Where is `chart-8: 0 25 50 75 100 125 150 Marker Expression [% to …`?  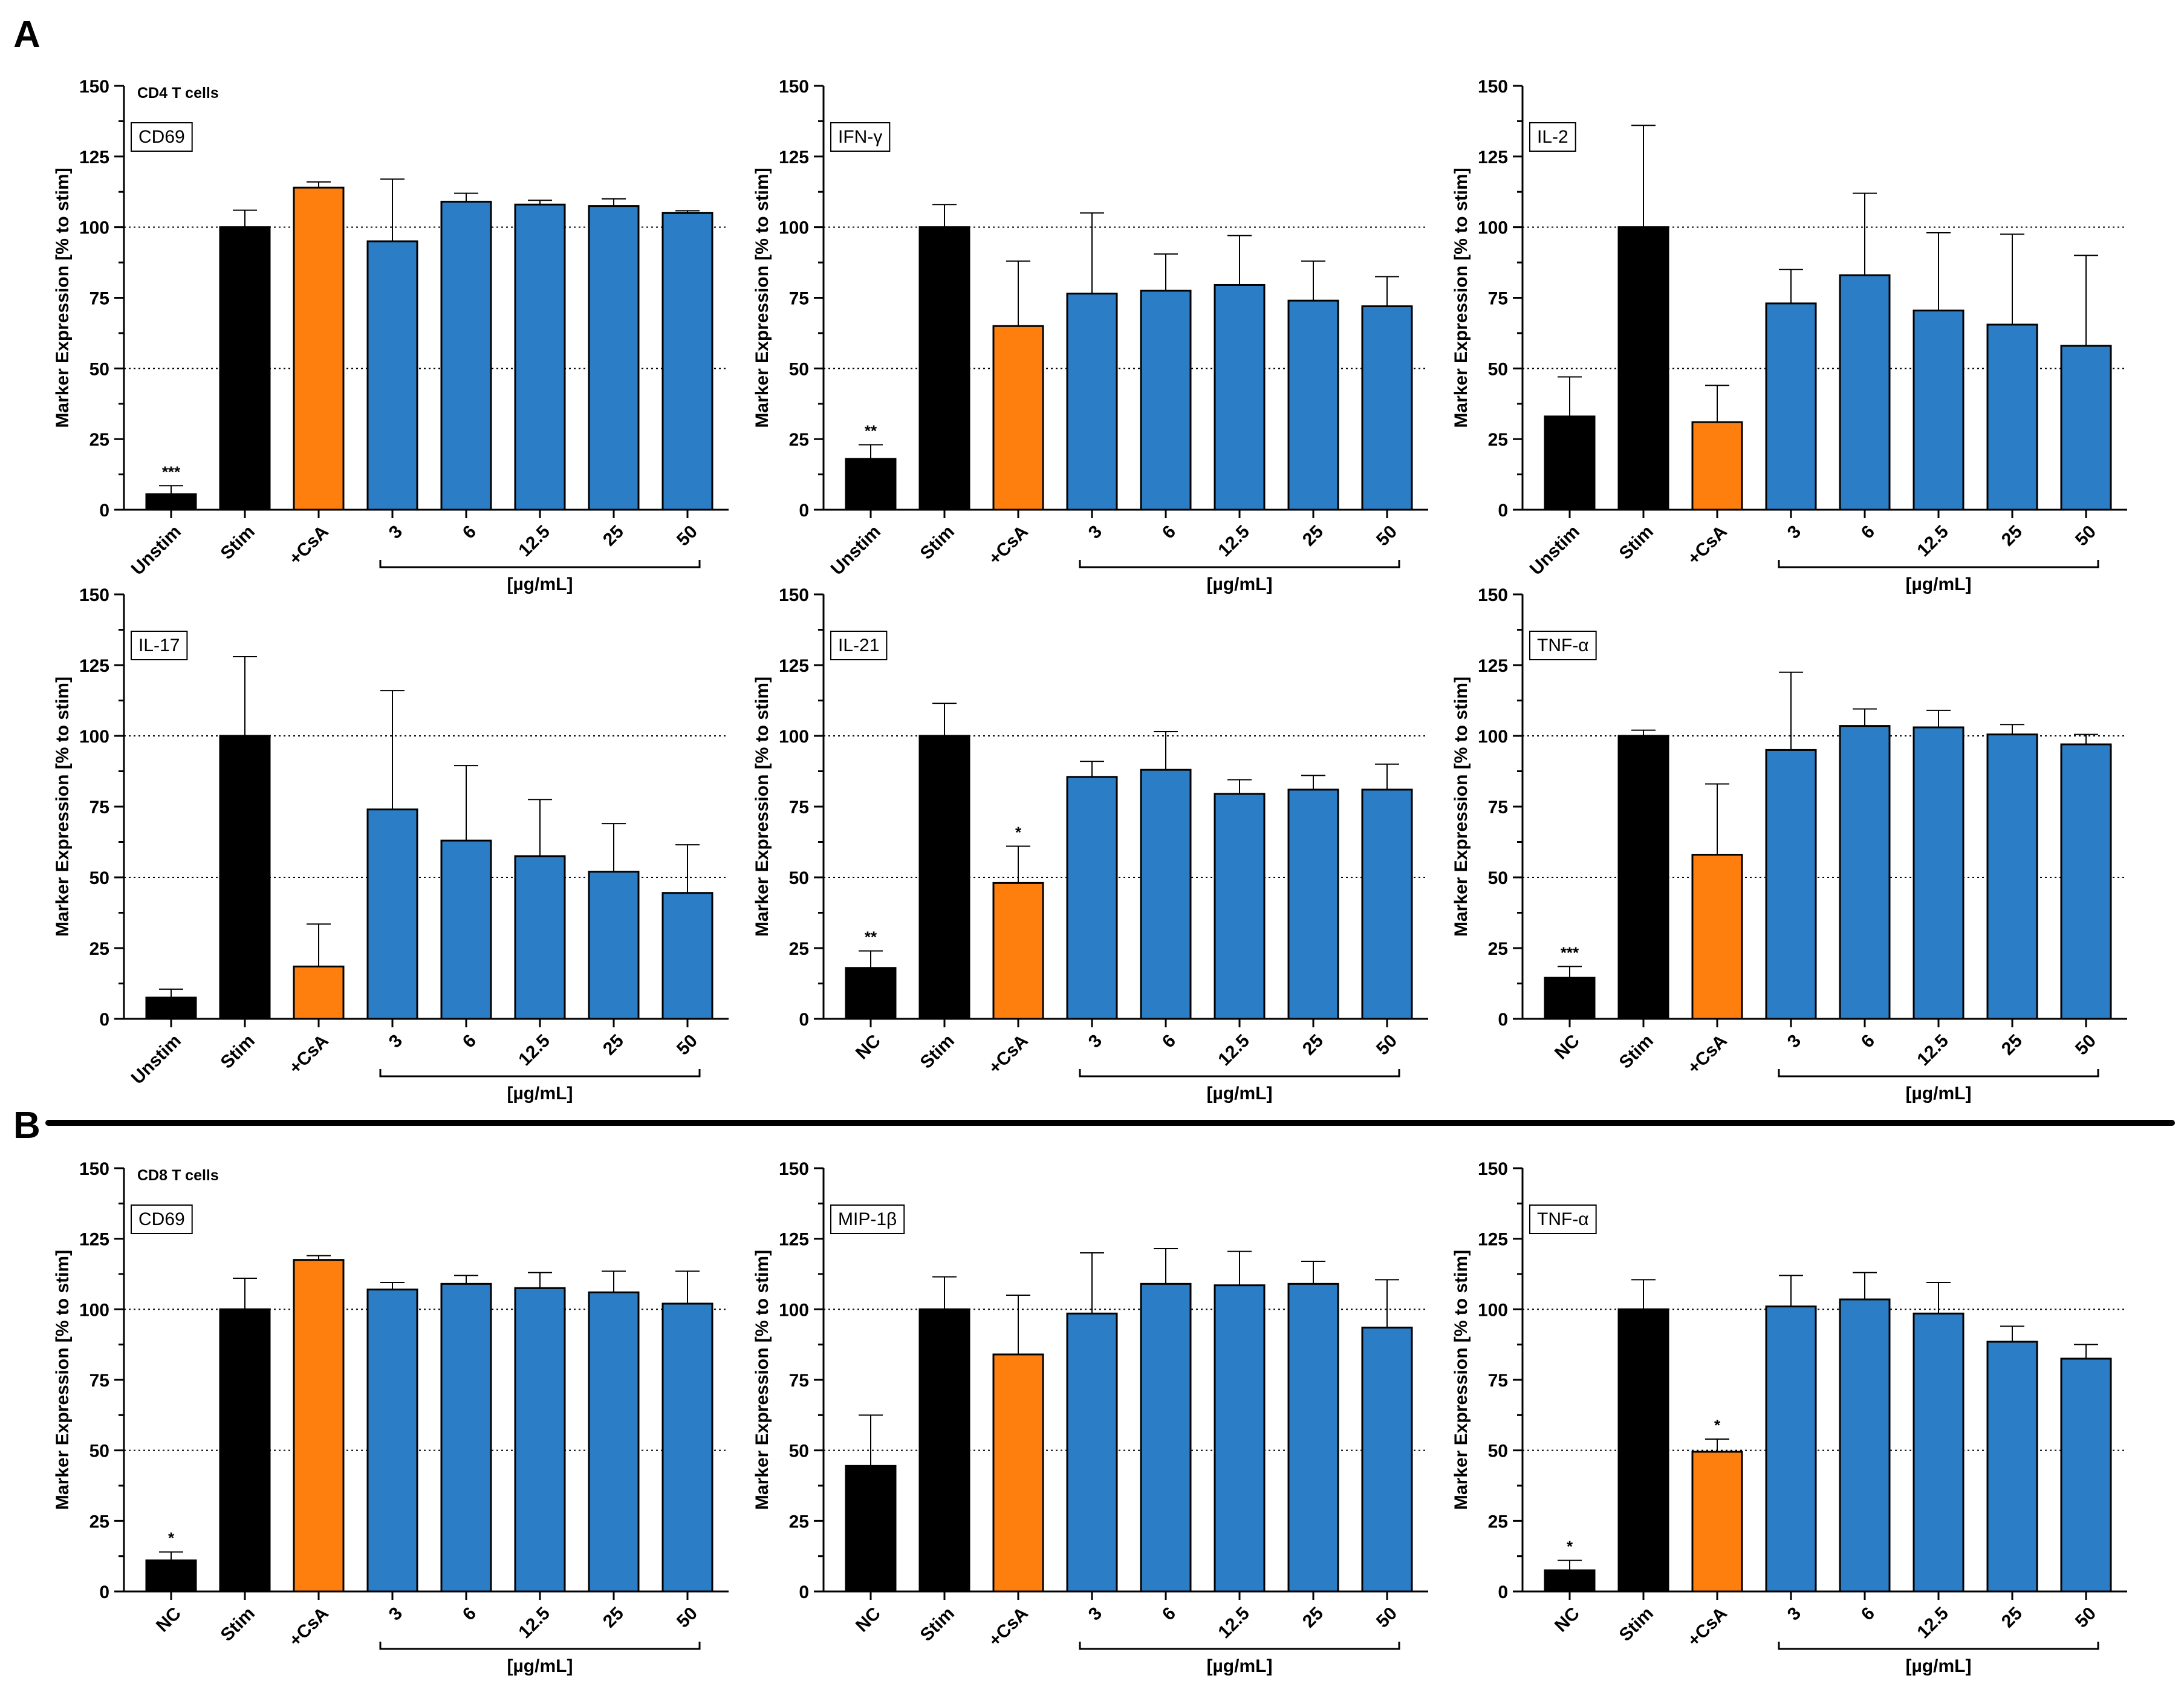
chart-8: 0 25 50 75 100 125 150 Marker Expression [% to … is located at coordinates (1090, 1417).